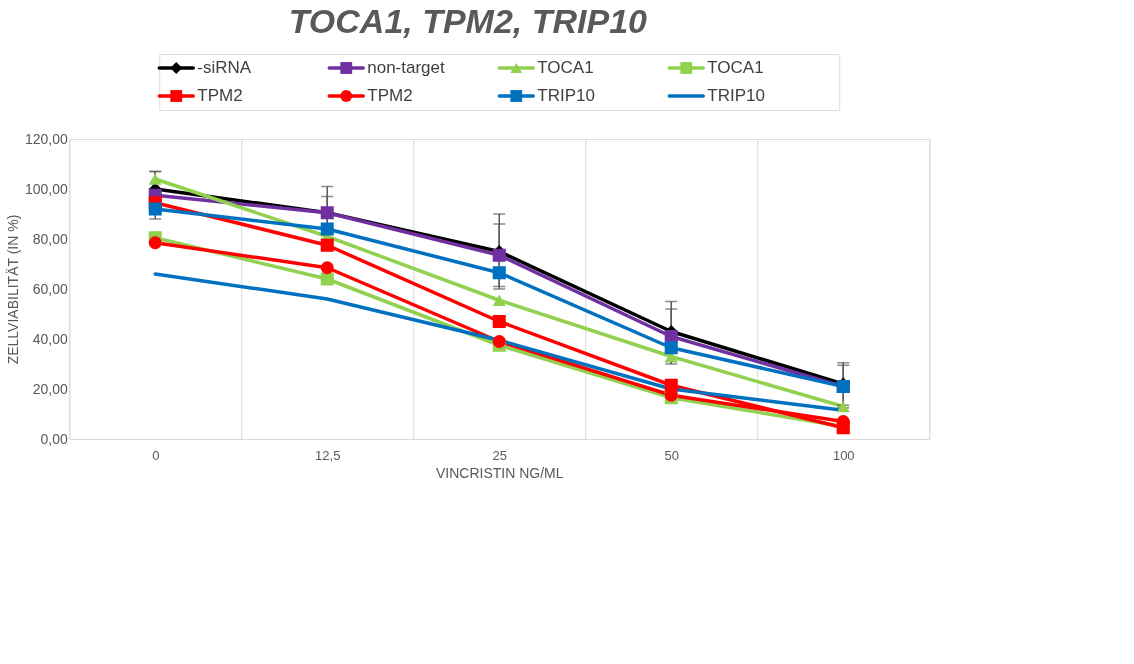 Image resolution: width=1134 pixels, height=664 pixels. I want to click on x-axis-title: VINCRISTIN NG/ML, so click(499, 472).